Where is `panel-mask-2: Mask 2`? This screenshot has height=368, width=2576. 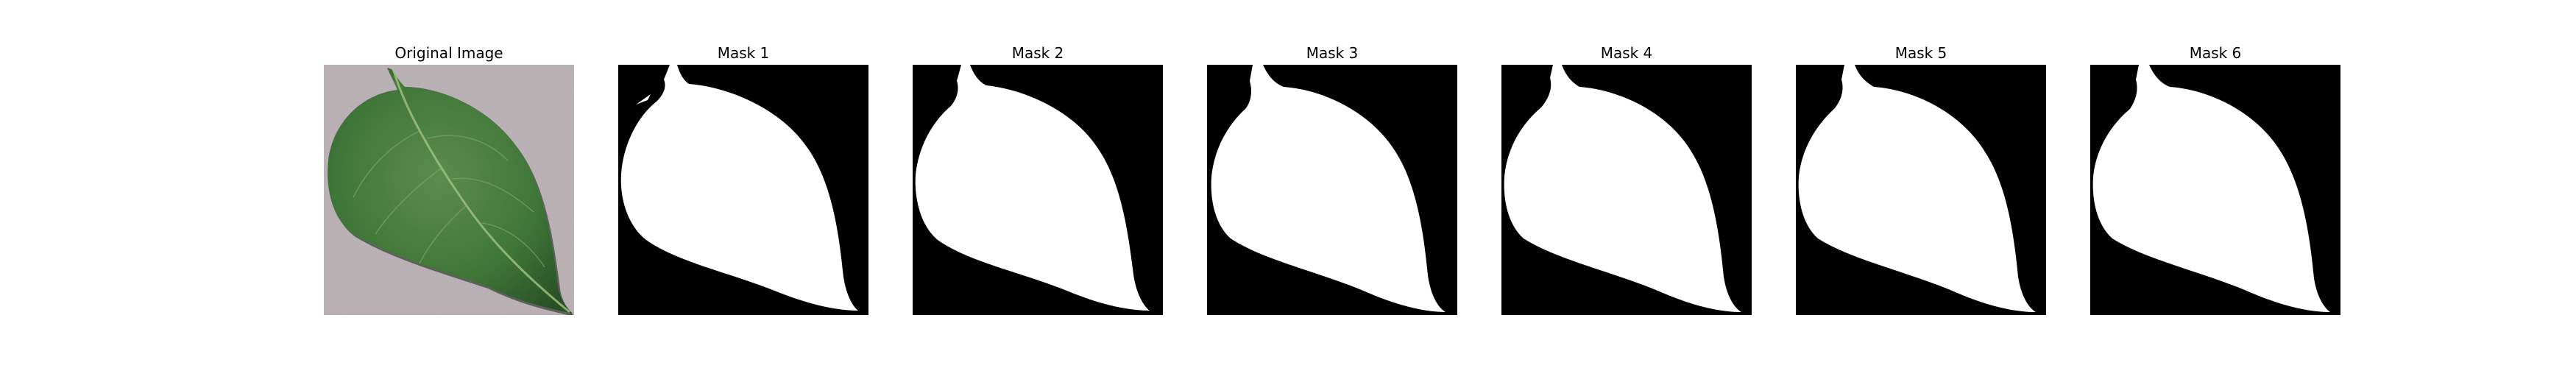
panel-mask-2: Mask 2 is located at coordinates (1038, 184).